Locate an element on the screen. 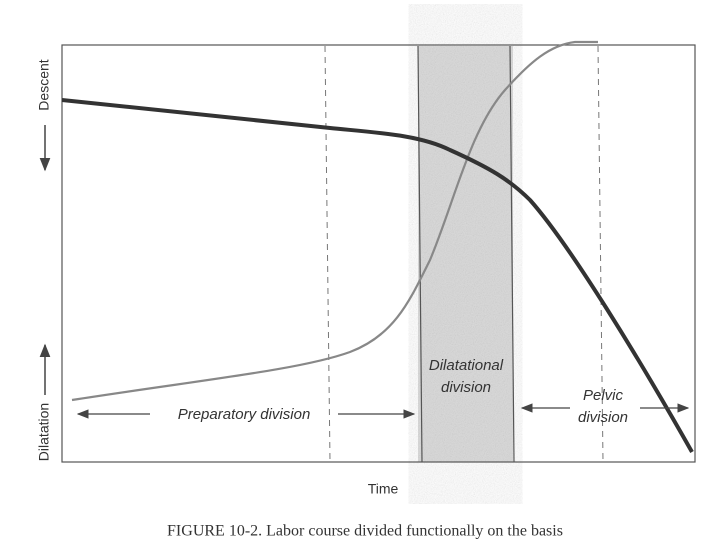 The height and width of the screenshot is (540, 720). region-label: Preparatory division is located at coordinates (244, 414).